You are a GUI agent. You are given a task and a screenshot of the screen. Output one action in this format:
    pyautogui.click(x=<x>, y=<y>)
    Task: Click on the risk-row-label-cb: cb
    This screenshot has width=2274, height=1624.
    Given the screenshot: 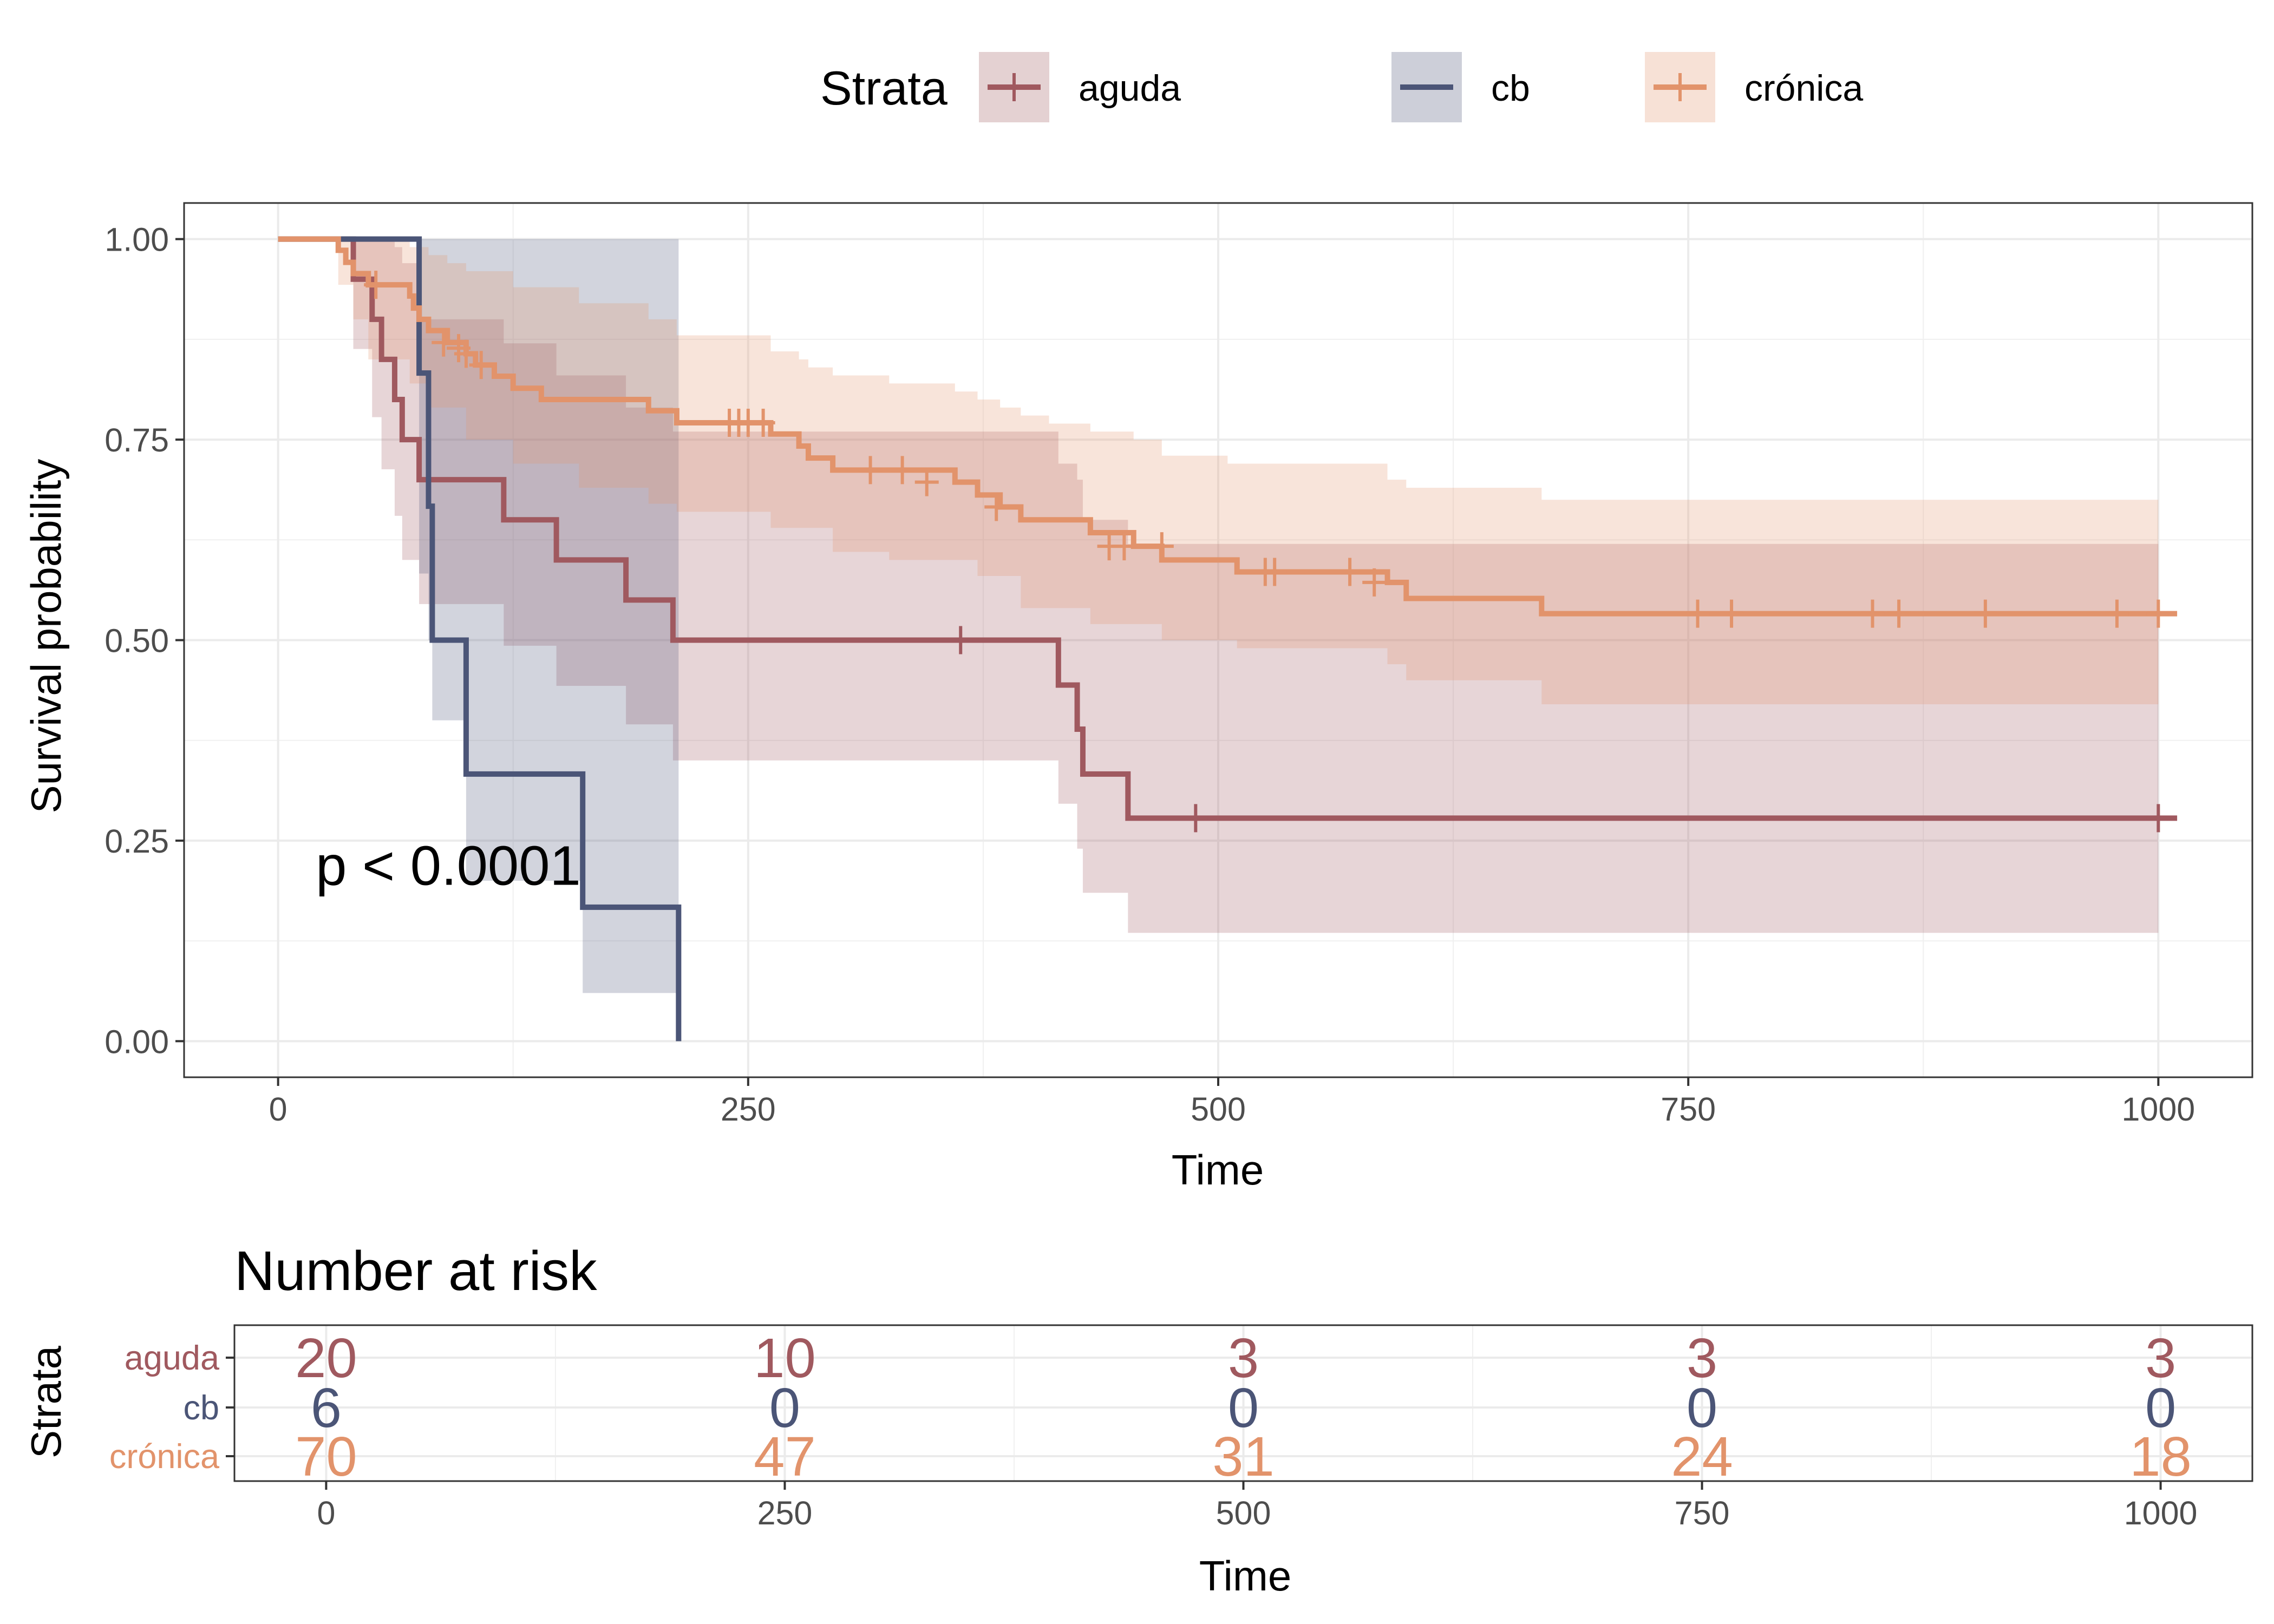 What is the action you would take?
    pyautogui.click(x=201, y=1408)
    